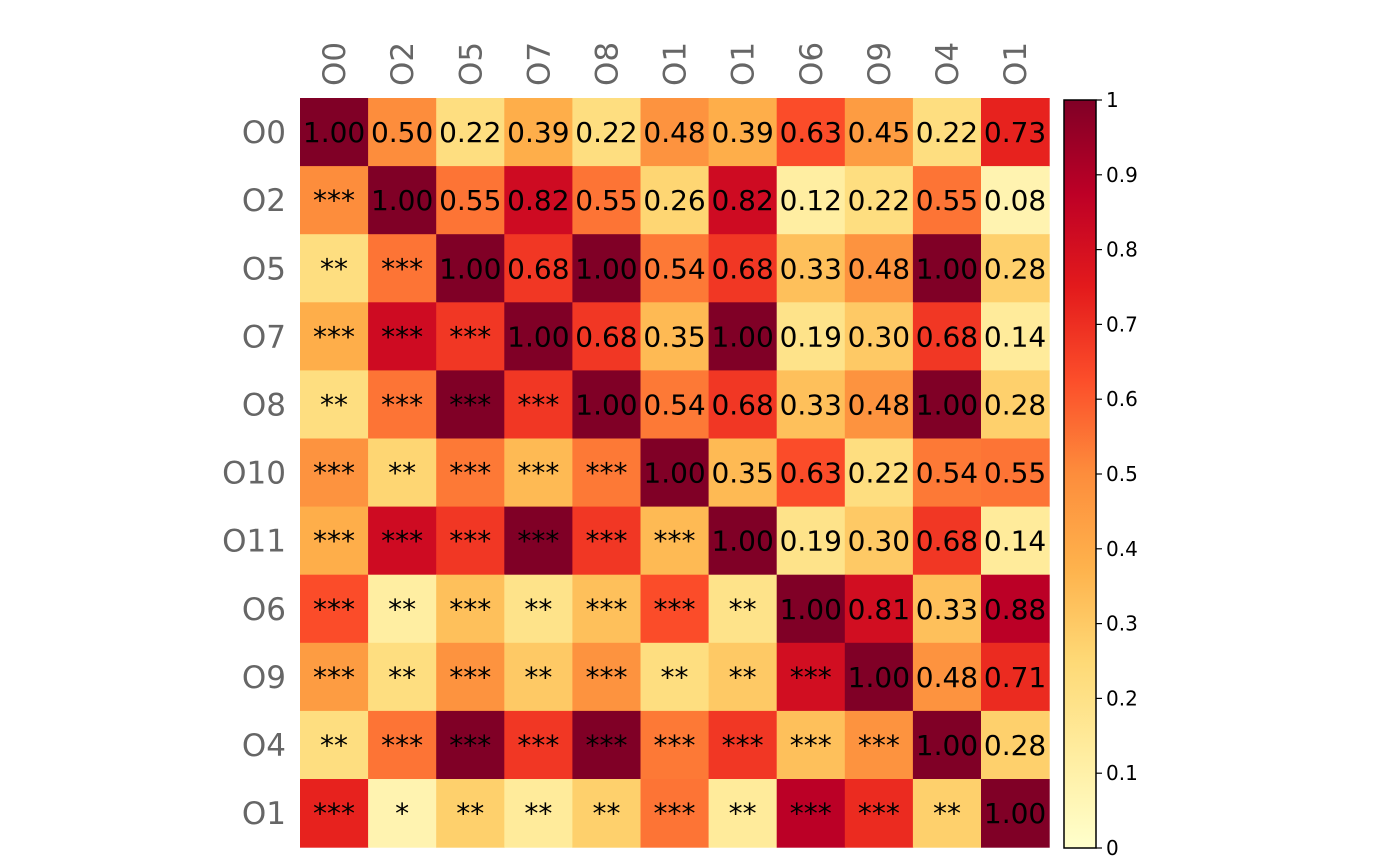 This screenshot has height=866, width=1400. I want to click on x-axis-labels: O0 O2 O5 O7 O8 O1 O1 O6 O9 O4 O1, so click(675, 64).